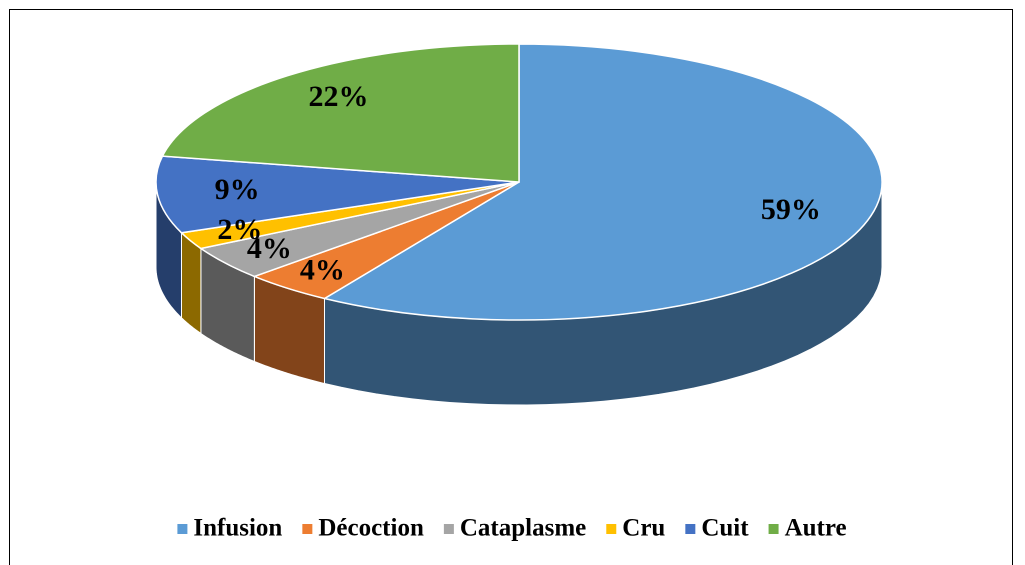 This screenshot has height=565, width=1025. Describe the element at coordinates (191, 283) in the screenshot. I see `slice-side` at that location.